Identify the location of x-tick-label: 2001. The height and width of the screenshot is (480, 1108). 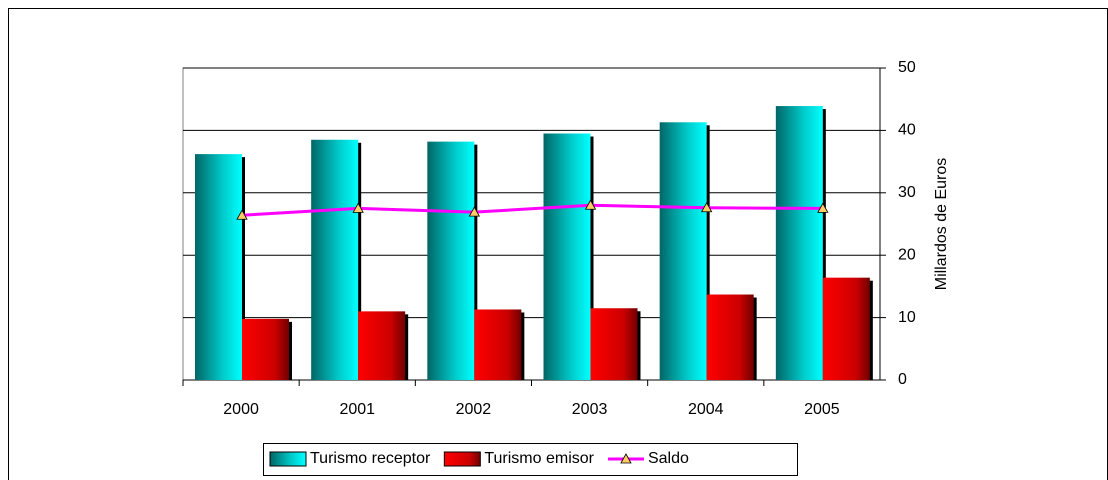
(357, 409).